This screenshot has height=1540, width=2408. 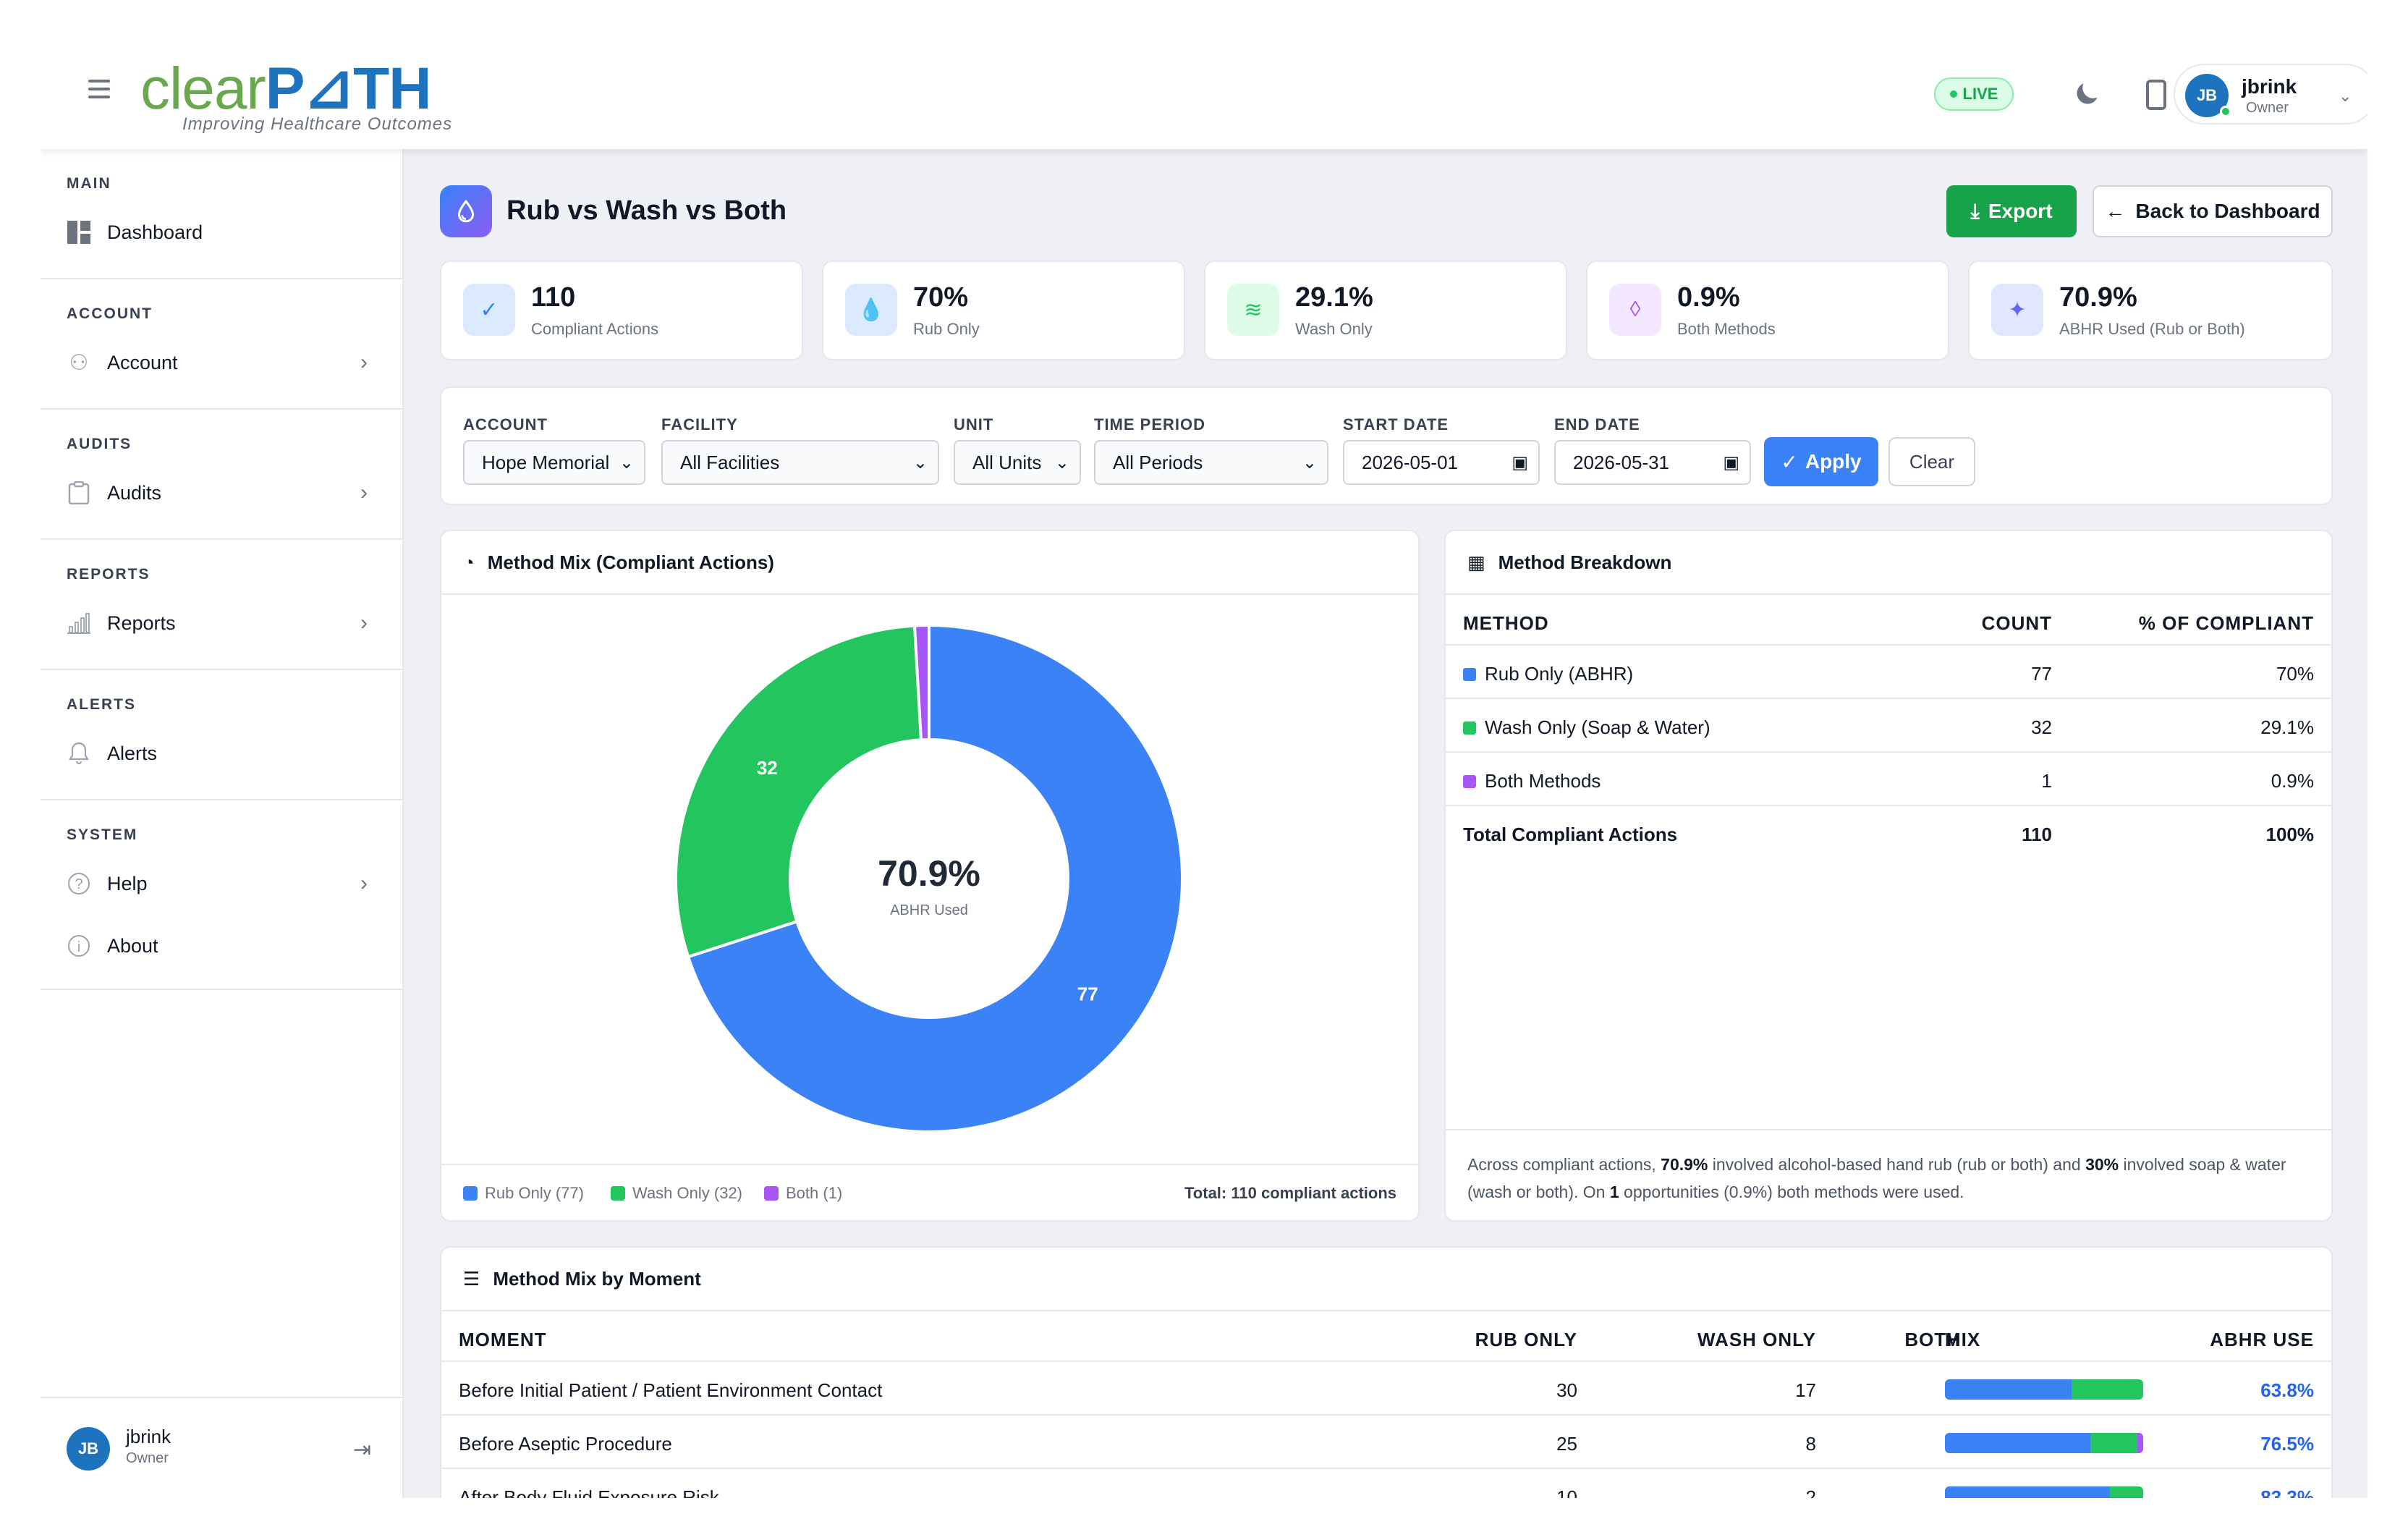 I want to click on water-waves-icon: ≋, so click(x=1253, y=310).